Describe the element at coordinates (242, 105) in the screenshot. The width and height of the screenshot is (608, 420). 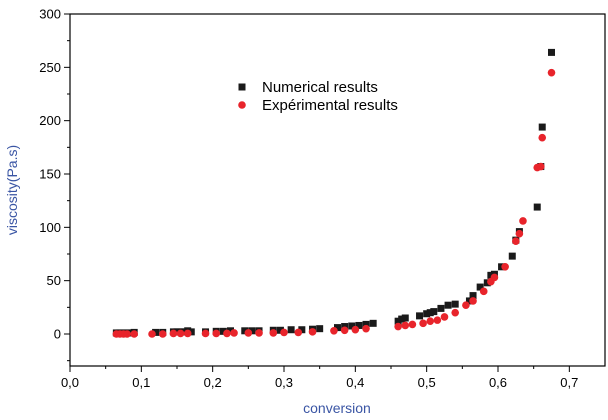
I see `legend-circle-icon` at that location.